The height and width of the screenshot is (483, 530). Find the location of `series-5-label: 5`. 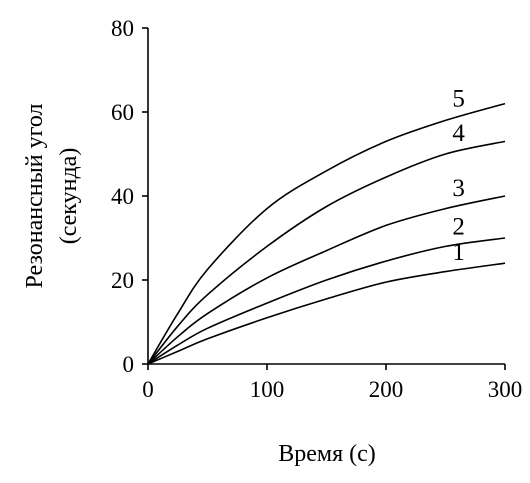

series-5-label: 5 is located at coordinates (458, 99).